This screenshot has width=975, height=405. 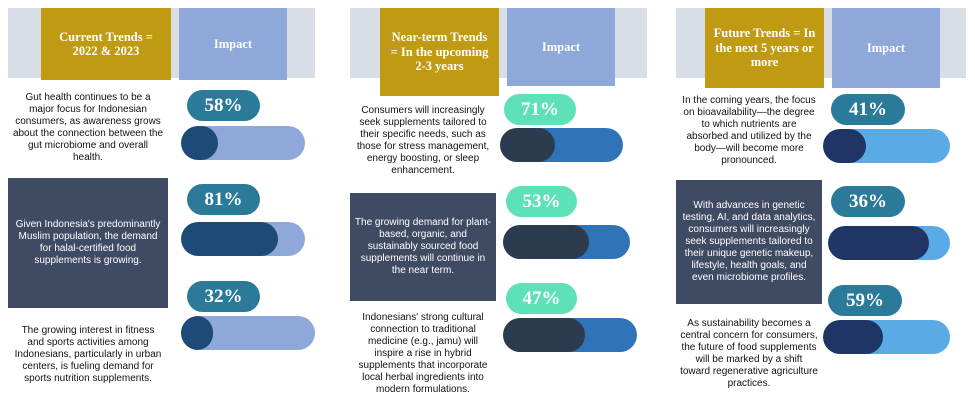 I want to click on percent-badge: 47%, so click(x=541, y=298).